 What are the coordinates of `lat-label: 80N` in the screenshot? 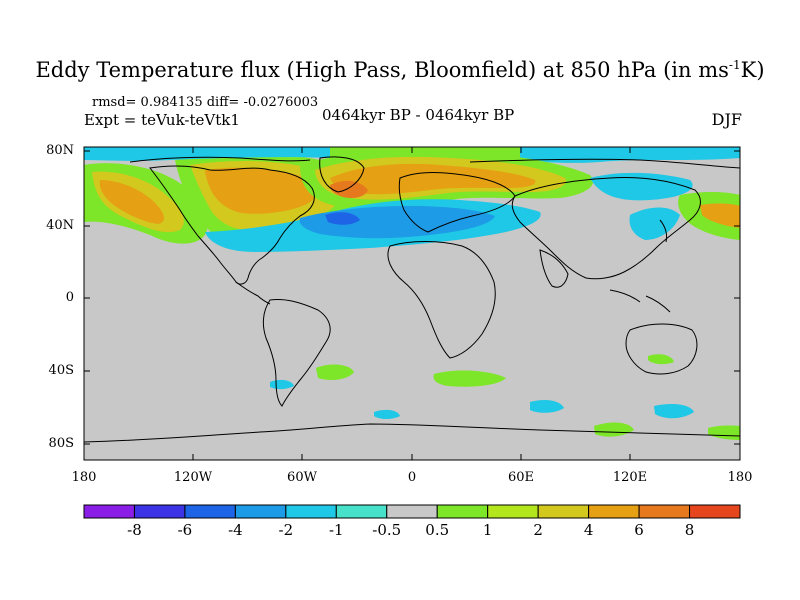 It's located at (60, 150).